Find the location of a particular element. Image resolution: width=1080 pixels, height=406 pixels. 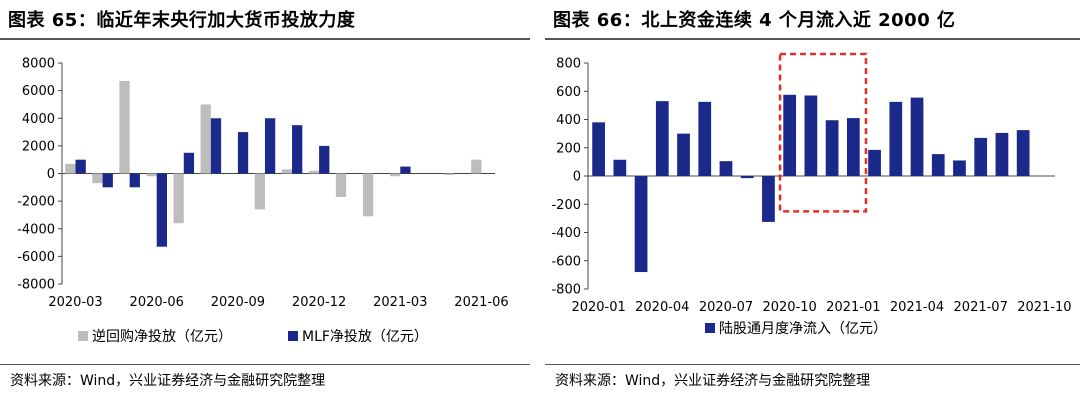

right-legend-item-northbound: 陆股通月度净流入（亿元） is located at coordinates (796, 328).